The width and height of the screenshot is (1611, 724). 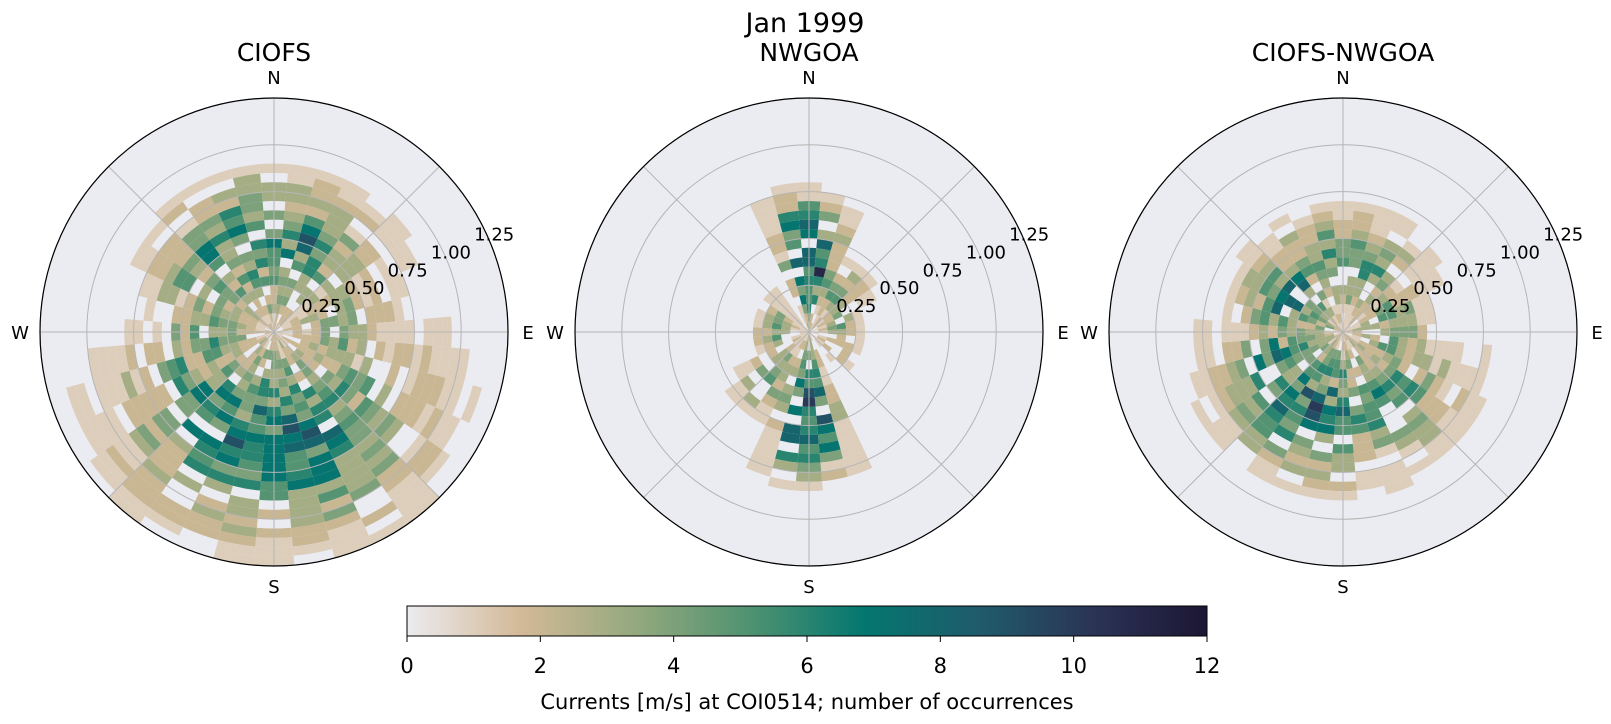 What do you see at coordinates (555, 333) in the screenshot?
I see `compass-label-w: W` at bounding box center [555, 333].